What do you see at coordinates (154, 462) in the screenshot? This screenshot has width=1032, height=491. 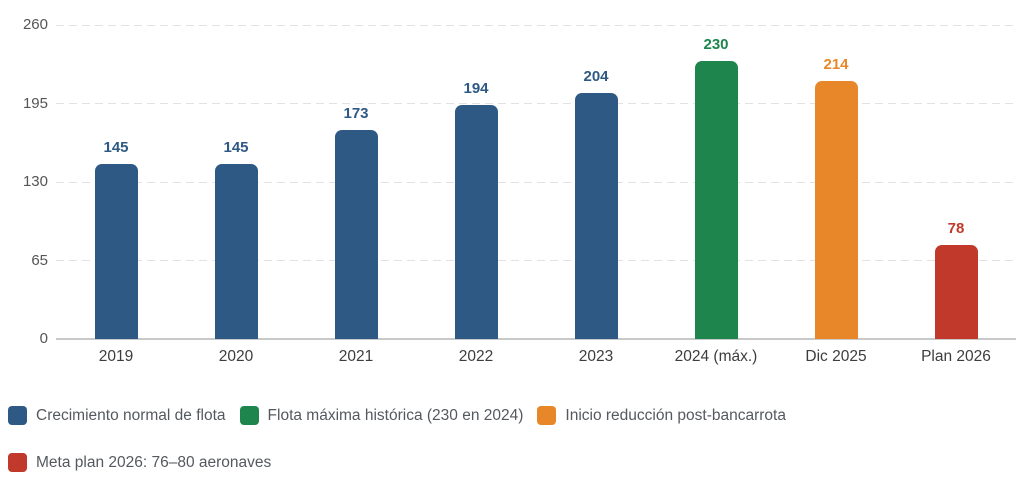 I see `legend-label: Meta plan 2026: 76–80 aeronaves` at bounding box center [154, 462].